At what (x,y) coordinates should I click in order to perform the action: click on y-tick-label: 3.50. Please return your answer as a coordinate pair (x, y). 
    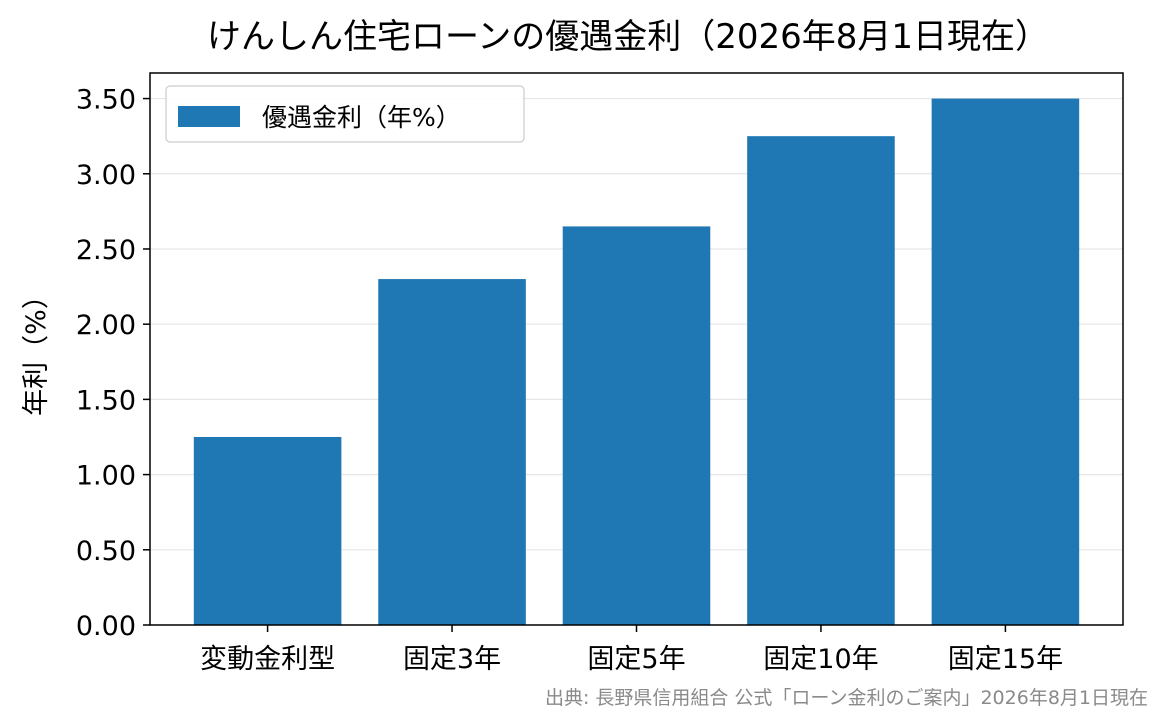
    Looking at the image, I should click on (106, 100).